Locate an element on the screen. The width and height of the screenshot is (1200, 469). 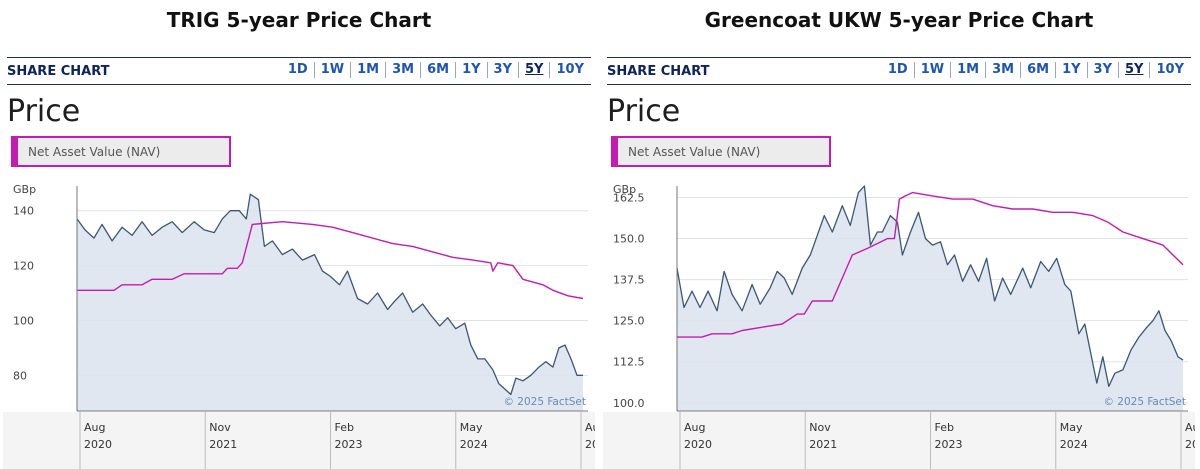
chart-title: TRIG 5-year Price Chart is located at coordinates (299, 20).